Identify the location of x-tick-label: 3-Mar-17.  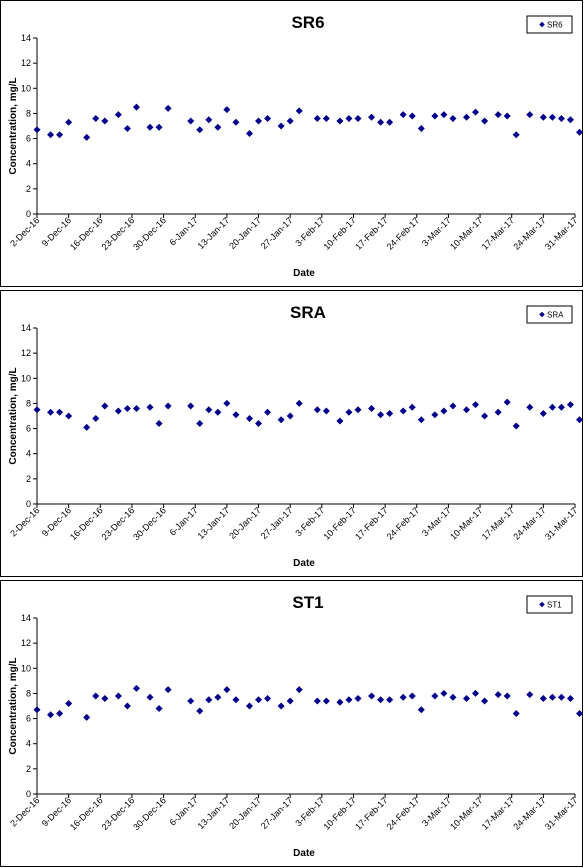
(436, 521).